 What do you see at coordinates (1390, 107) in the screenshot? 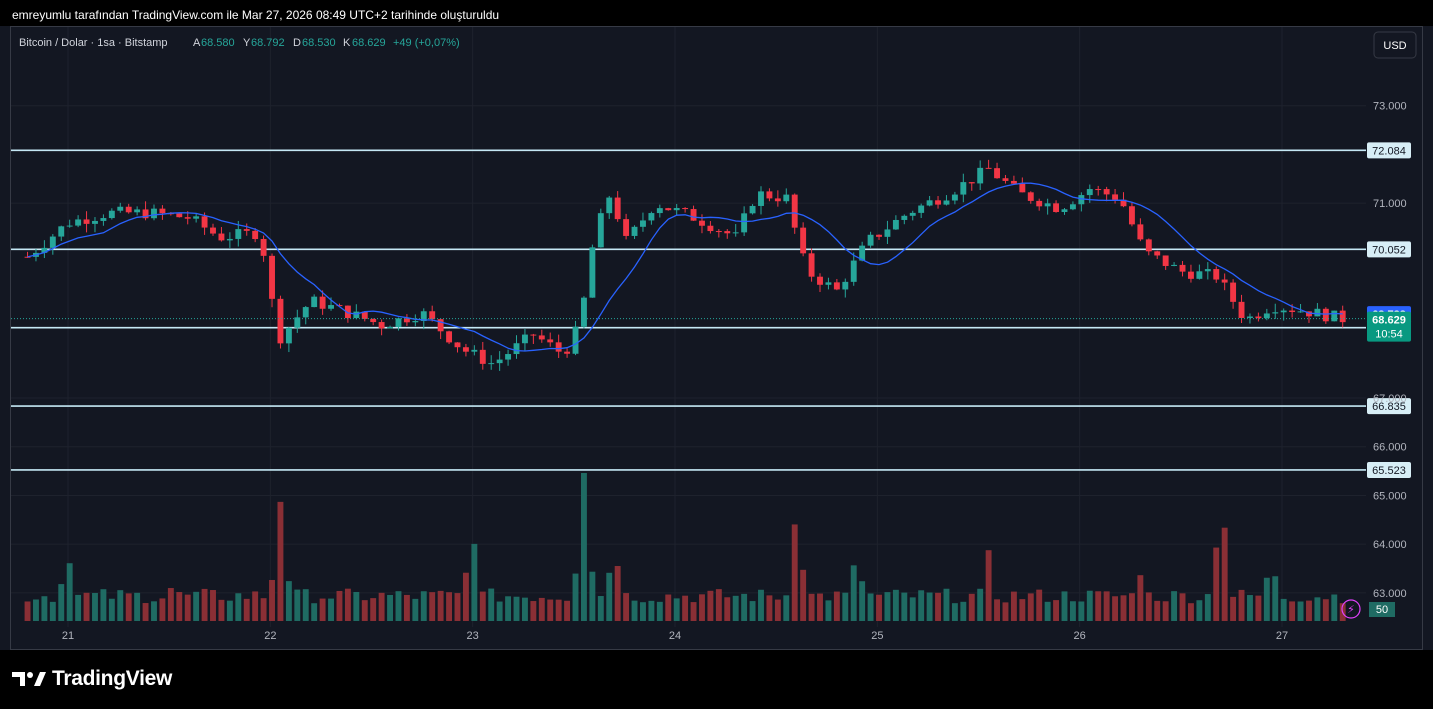
I see `price-axis-tick: 73.000` at bounding box center [1390, 107].